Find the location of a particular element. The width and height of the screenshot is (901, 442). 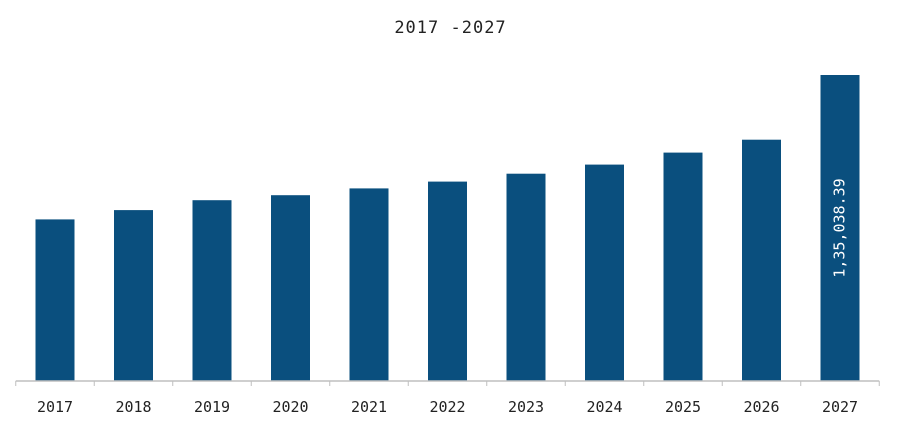

bar-2027 is located at coordinates (840, 228).